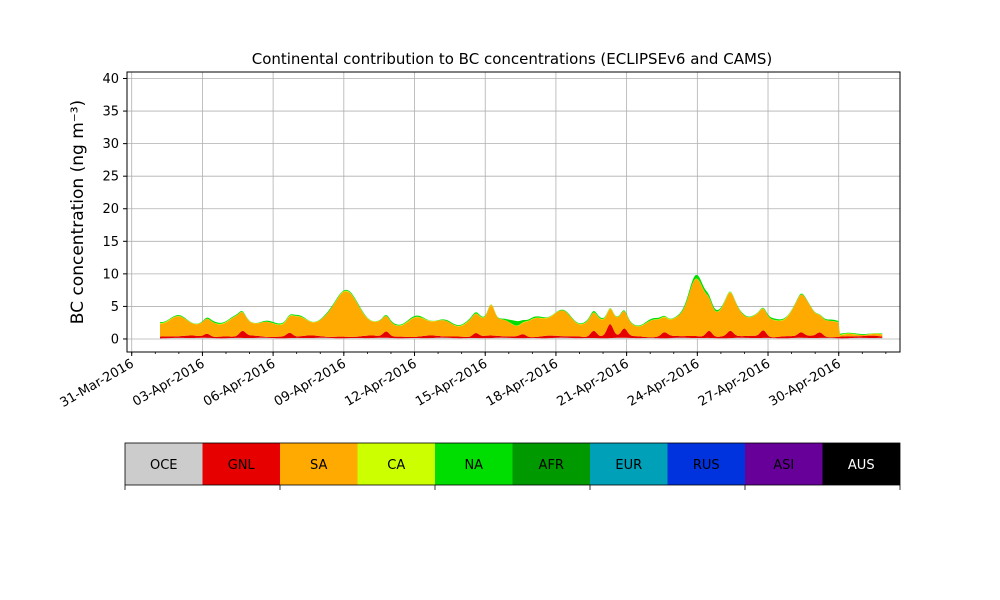  I want to click on y-tick-label: 15, so click(110, 242).